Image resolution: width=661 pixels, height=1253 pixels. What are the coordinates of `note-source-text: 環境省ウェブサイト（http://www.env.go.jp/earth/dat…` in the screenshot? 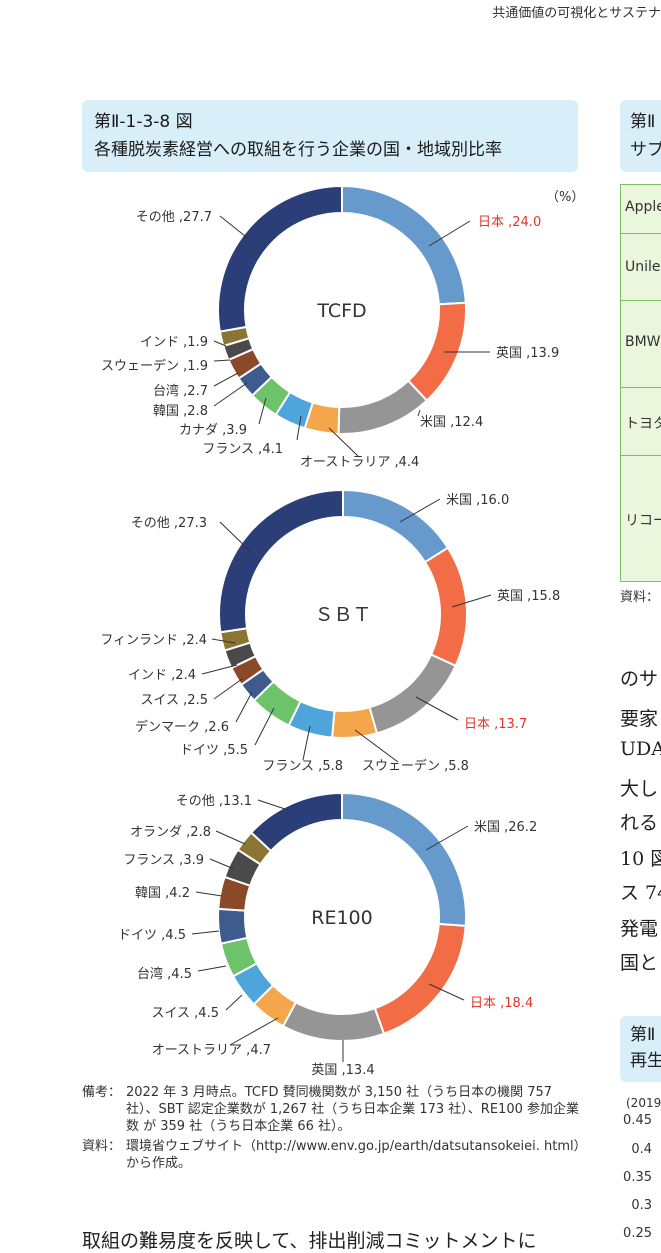 It's located at (353, 1155).